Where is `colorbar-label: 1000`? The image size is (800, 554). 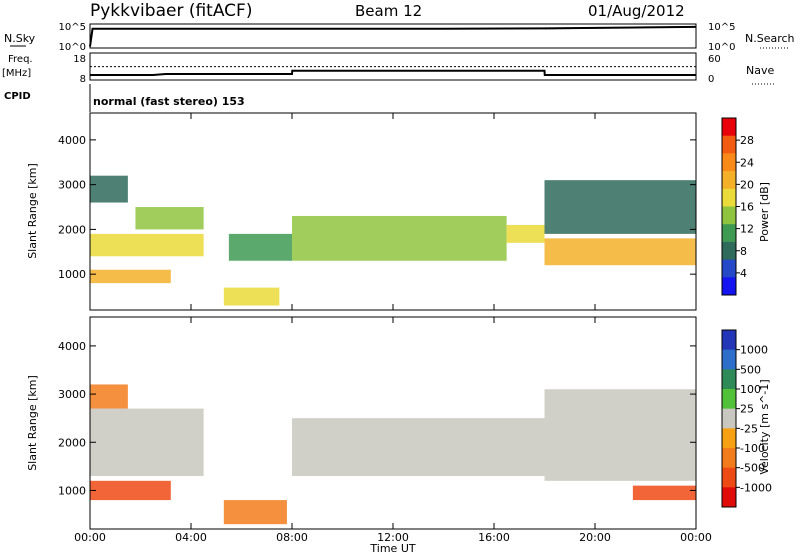
colorbar-label: 1000 is located at coordinates (754, 350).